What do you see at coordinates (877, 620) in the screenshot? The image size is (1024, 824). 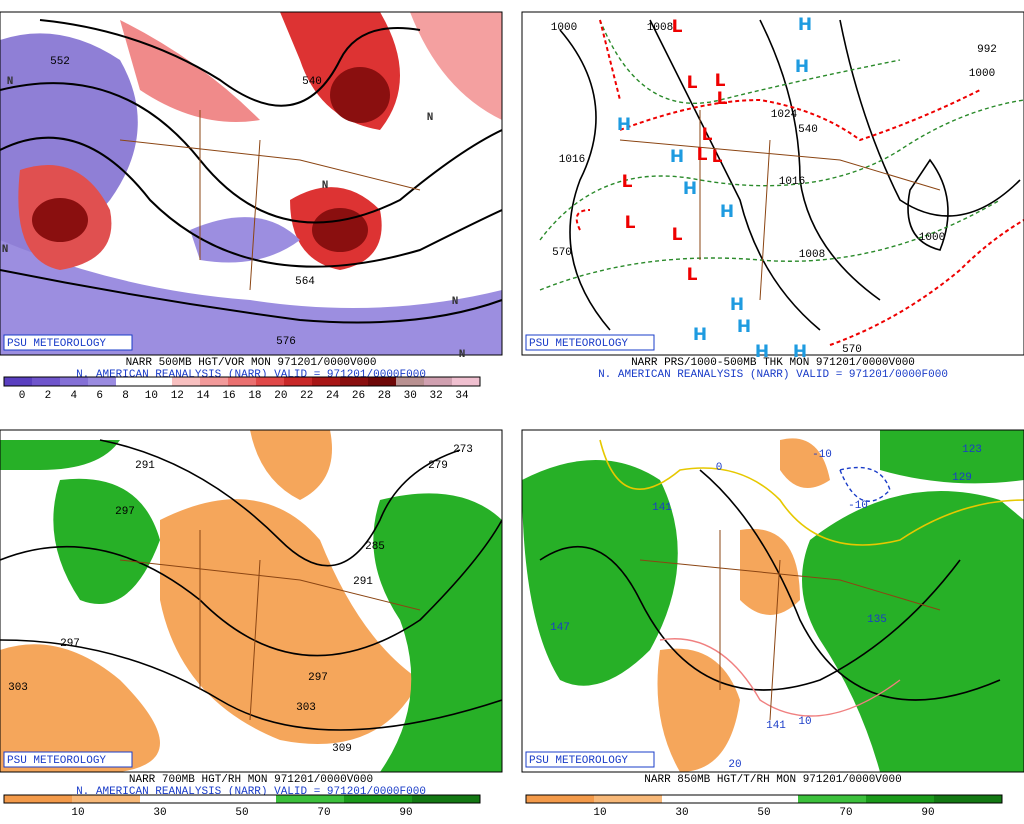 I see `contour-label: 135` at bounding box center [877, 620].